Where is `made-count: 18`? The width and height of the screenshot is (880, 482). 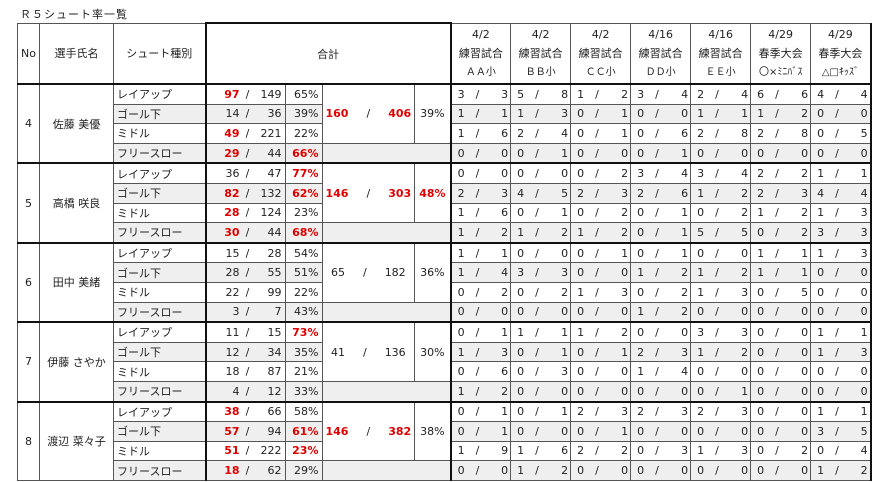
made-count: 18 is located at coordinates (232, 372).